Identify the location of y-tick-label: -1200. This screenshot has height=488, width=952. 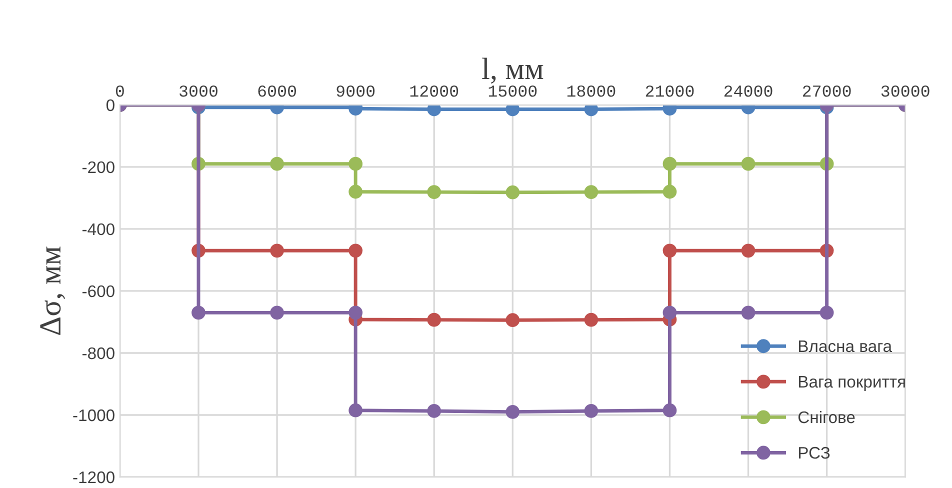
(93, 477).